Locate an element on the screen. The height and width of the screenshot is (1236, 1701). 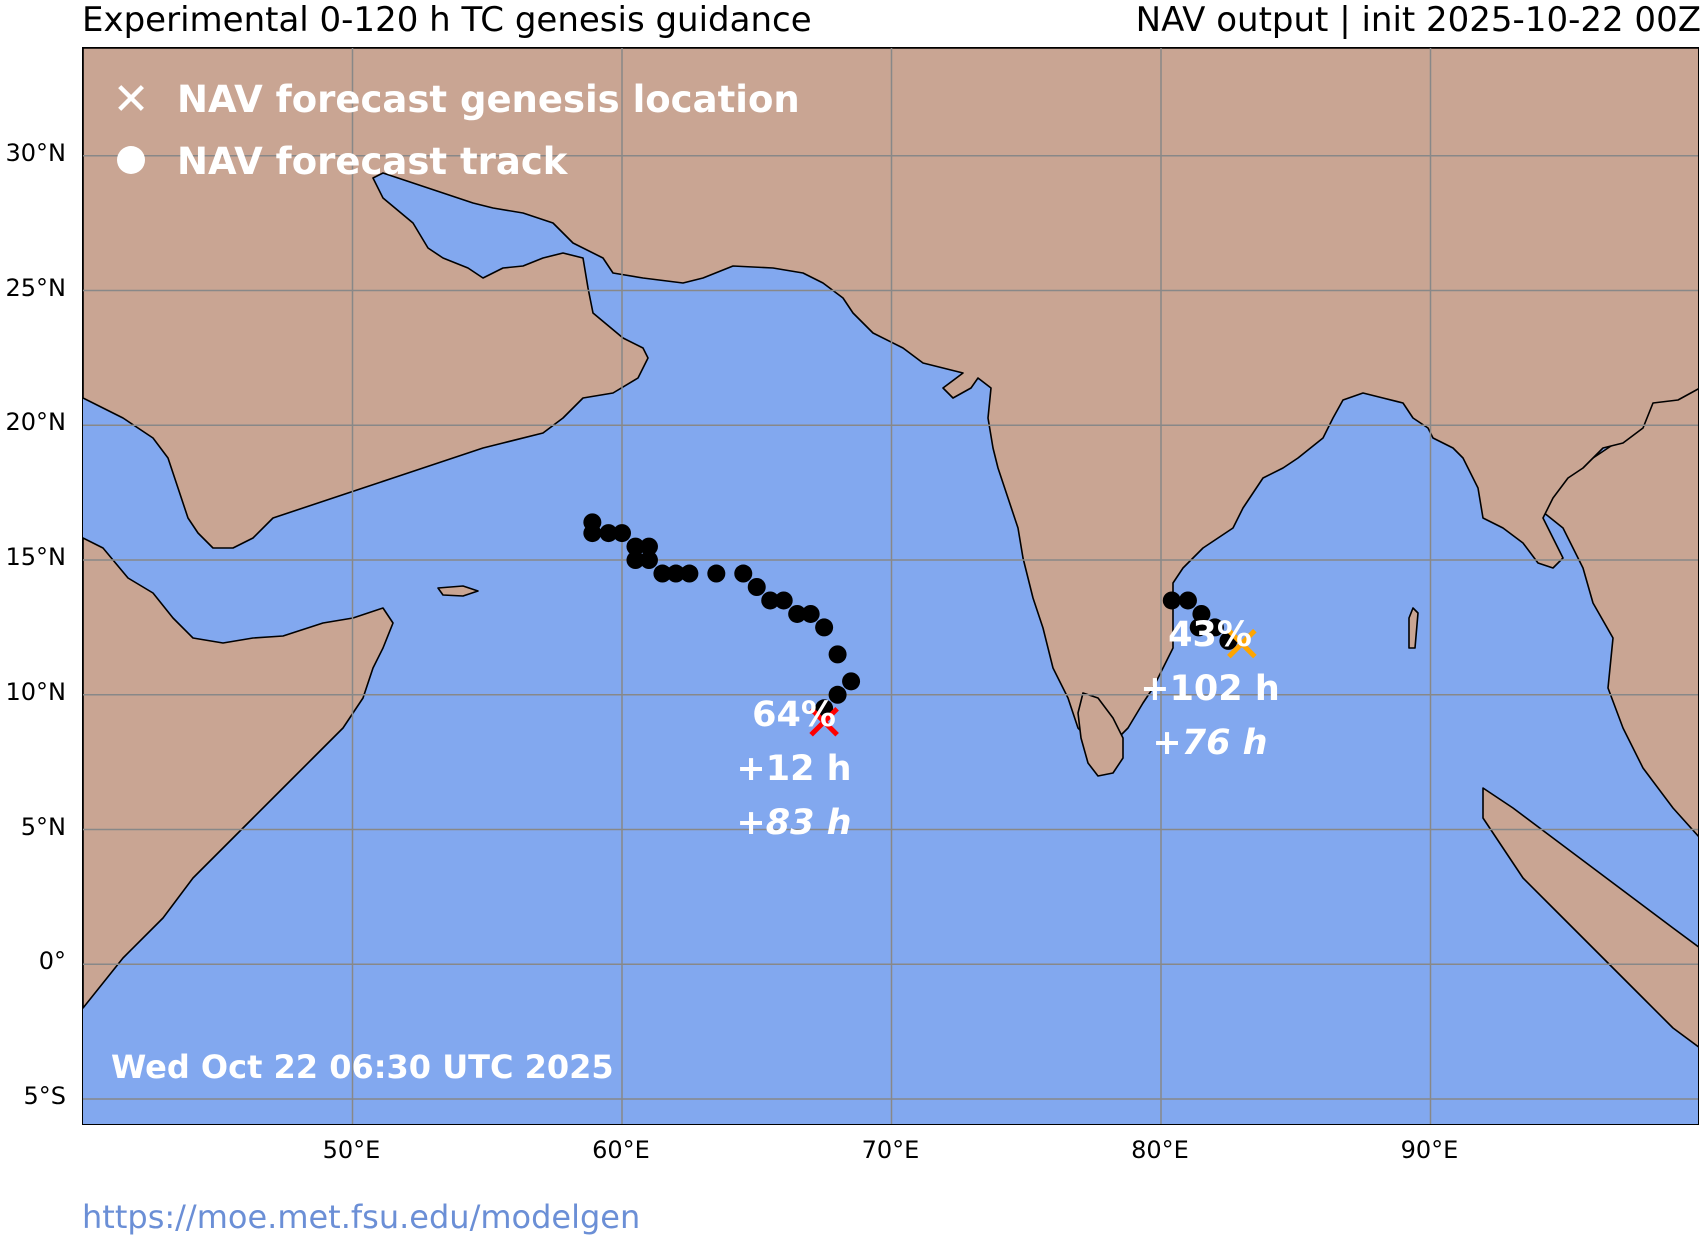
lat-tick-label: 10°N is located at coordinates (36, 691).